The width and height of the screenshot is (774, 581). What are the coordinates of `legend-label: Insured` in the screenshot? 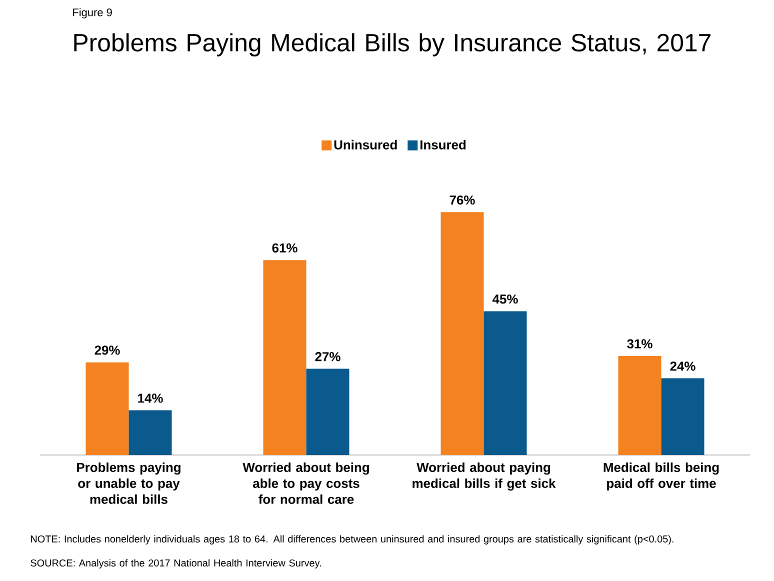 It's located at (443, 145).